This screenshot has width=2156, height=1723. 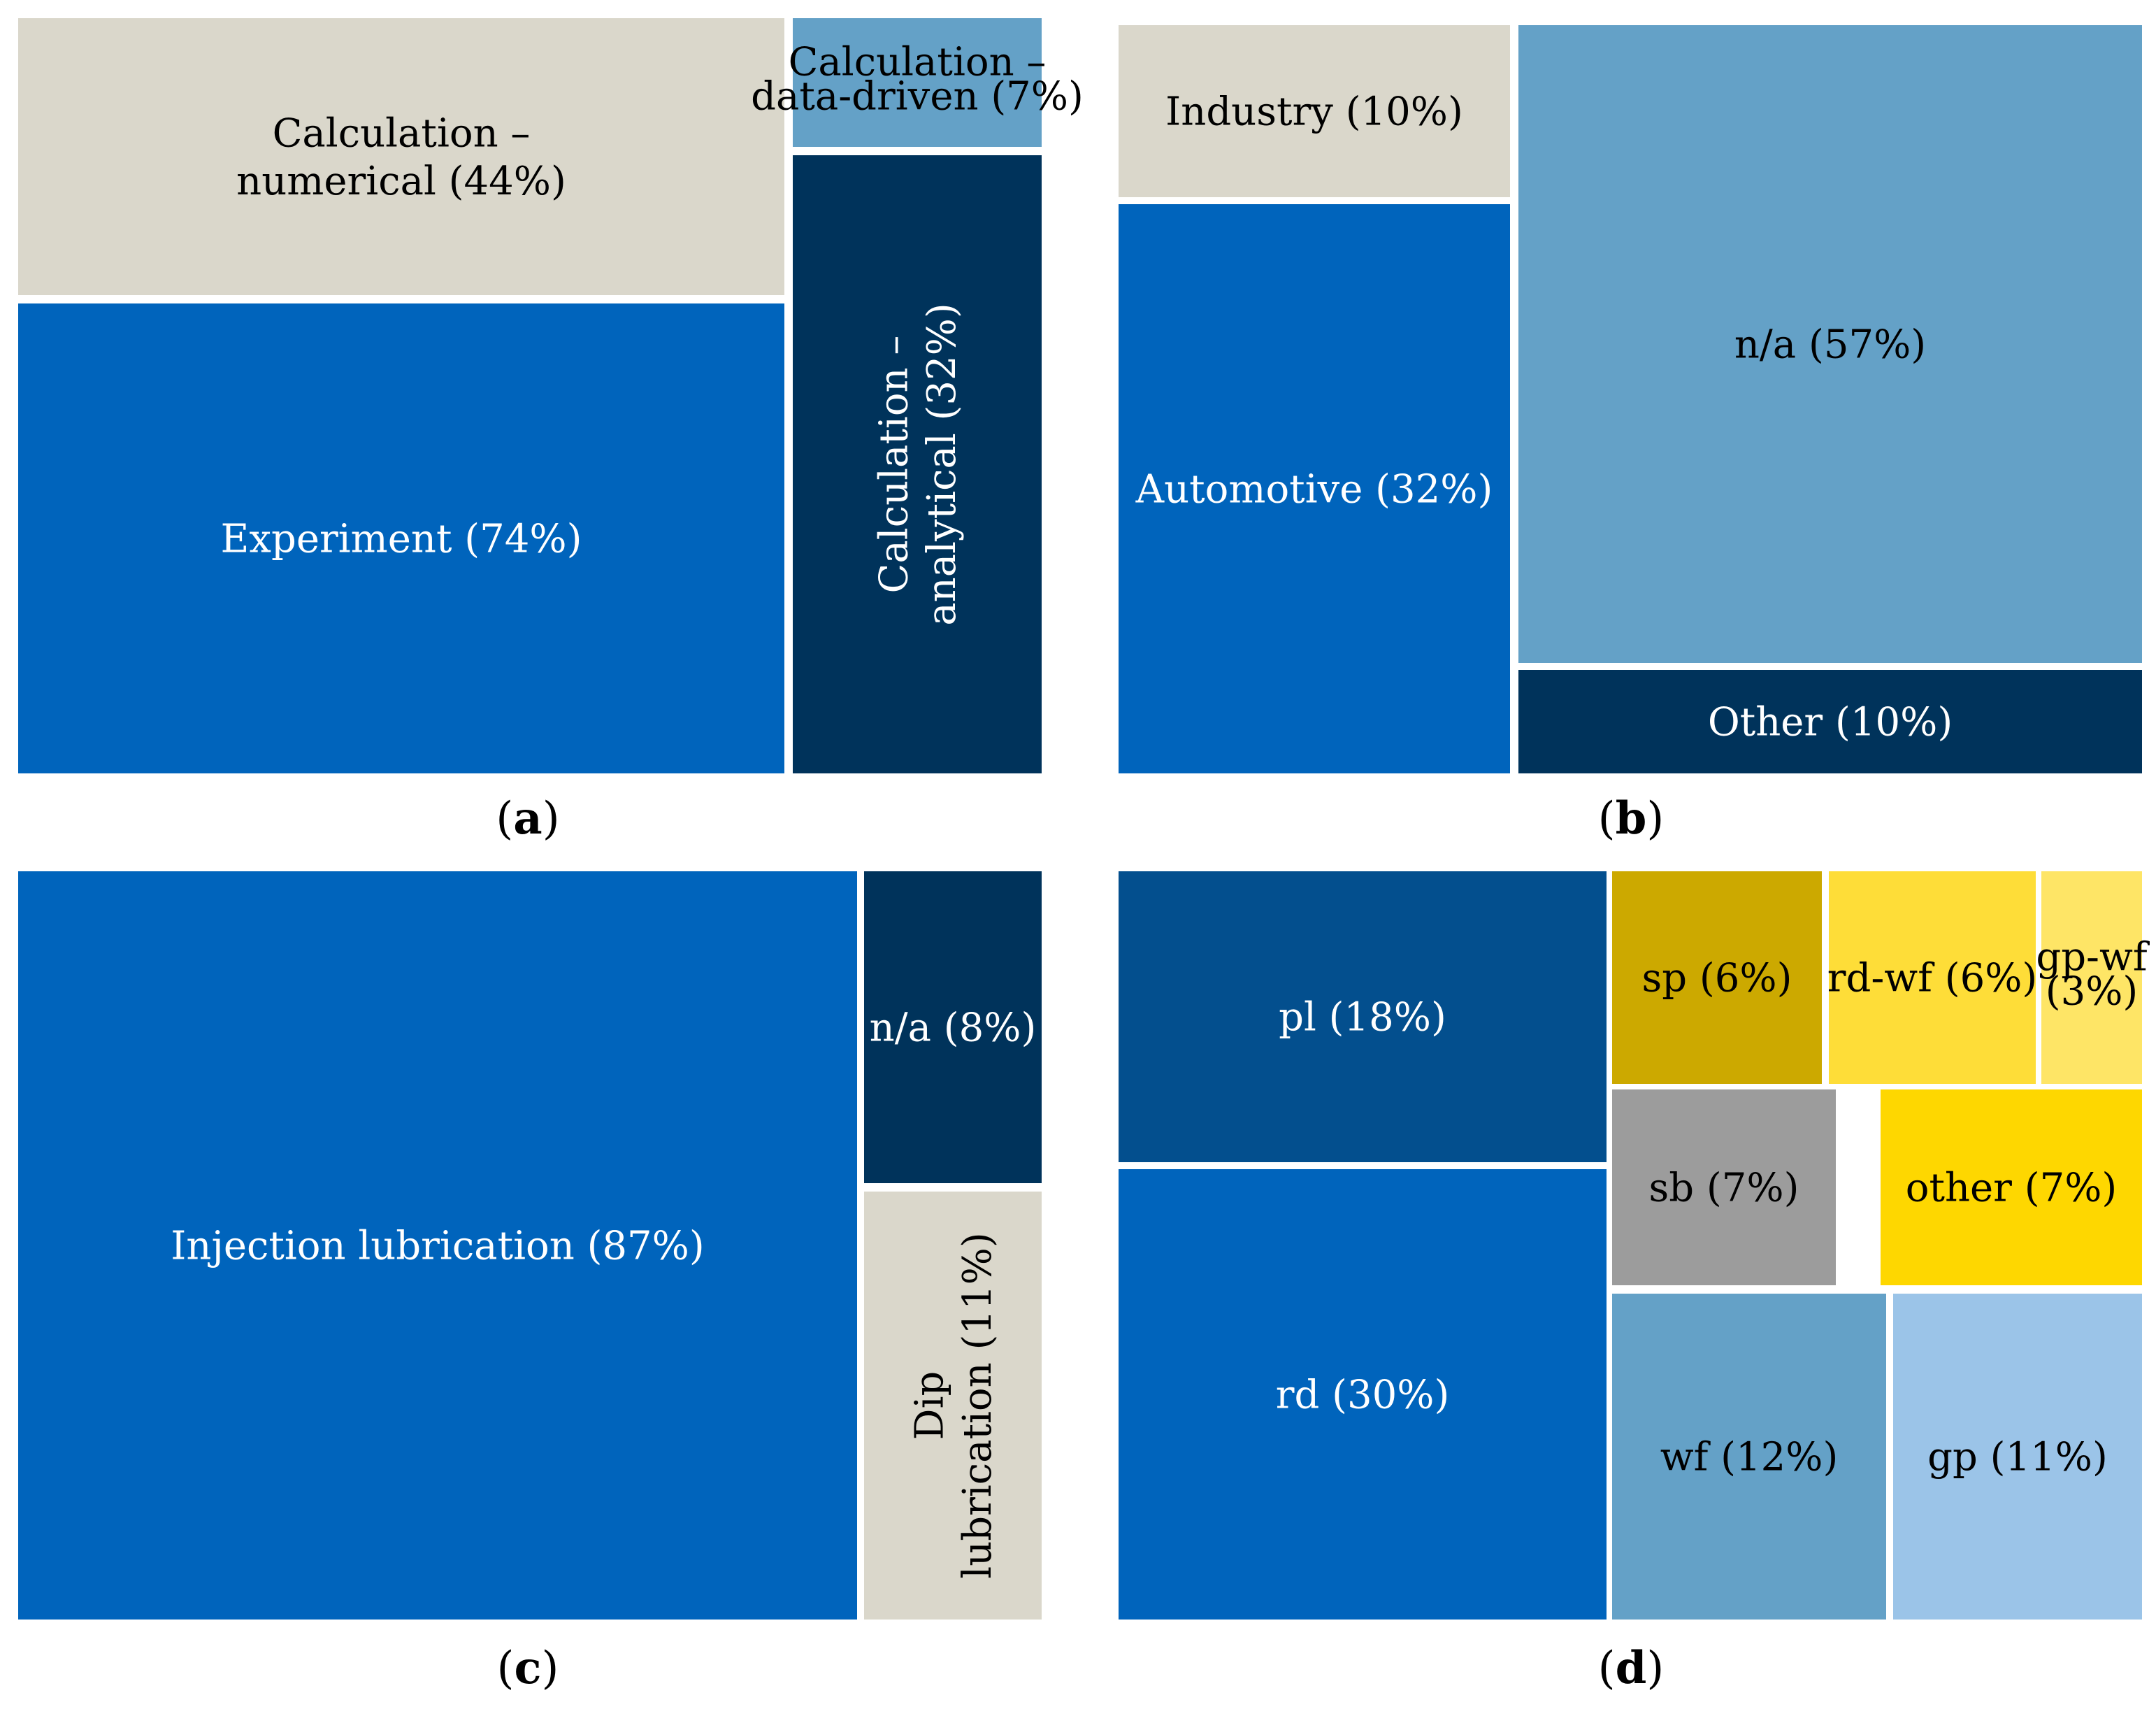 What do you see at coordinates (528, 1668) in the screenshot?
I see `panel-caption-c: (c)` at bounding box center [528, 1668].